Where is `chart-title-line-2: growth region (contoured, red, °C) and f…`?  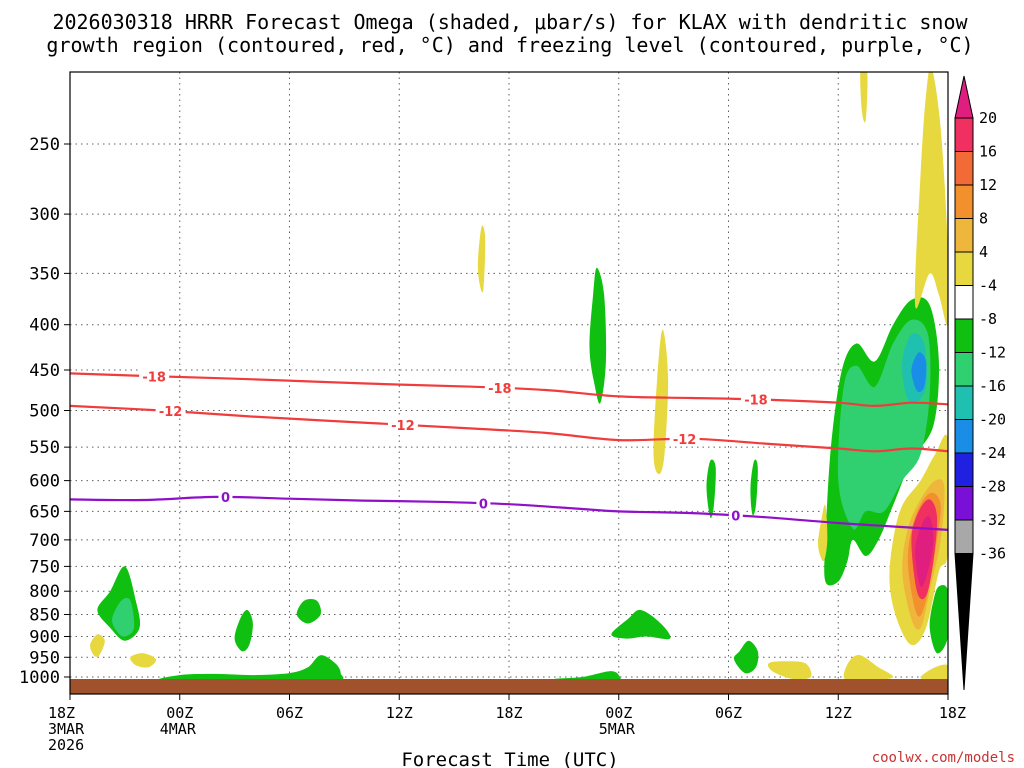 chart-title-line-2: growth region (contoured, red, °C) and f… is located at coordinates (509, 45).